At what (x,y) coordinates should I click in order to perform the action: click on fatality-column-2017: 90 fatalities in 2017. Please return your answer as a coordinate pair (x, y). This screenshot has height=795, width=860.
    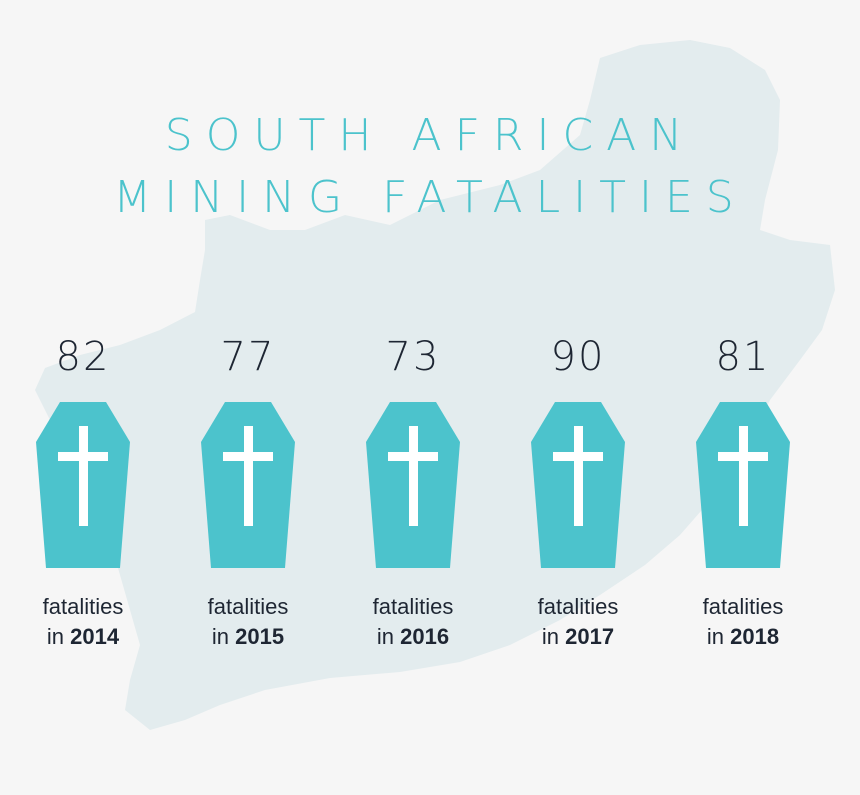
    Looking at the image, I should click on (578, 500).